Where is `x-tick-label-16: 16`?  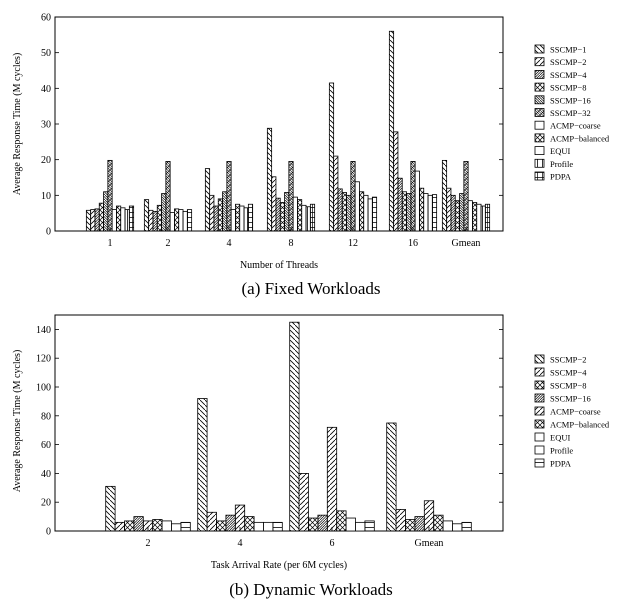
x-tick-label-16: 16 is located at coordinates (413, 243).